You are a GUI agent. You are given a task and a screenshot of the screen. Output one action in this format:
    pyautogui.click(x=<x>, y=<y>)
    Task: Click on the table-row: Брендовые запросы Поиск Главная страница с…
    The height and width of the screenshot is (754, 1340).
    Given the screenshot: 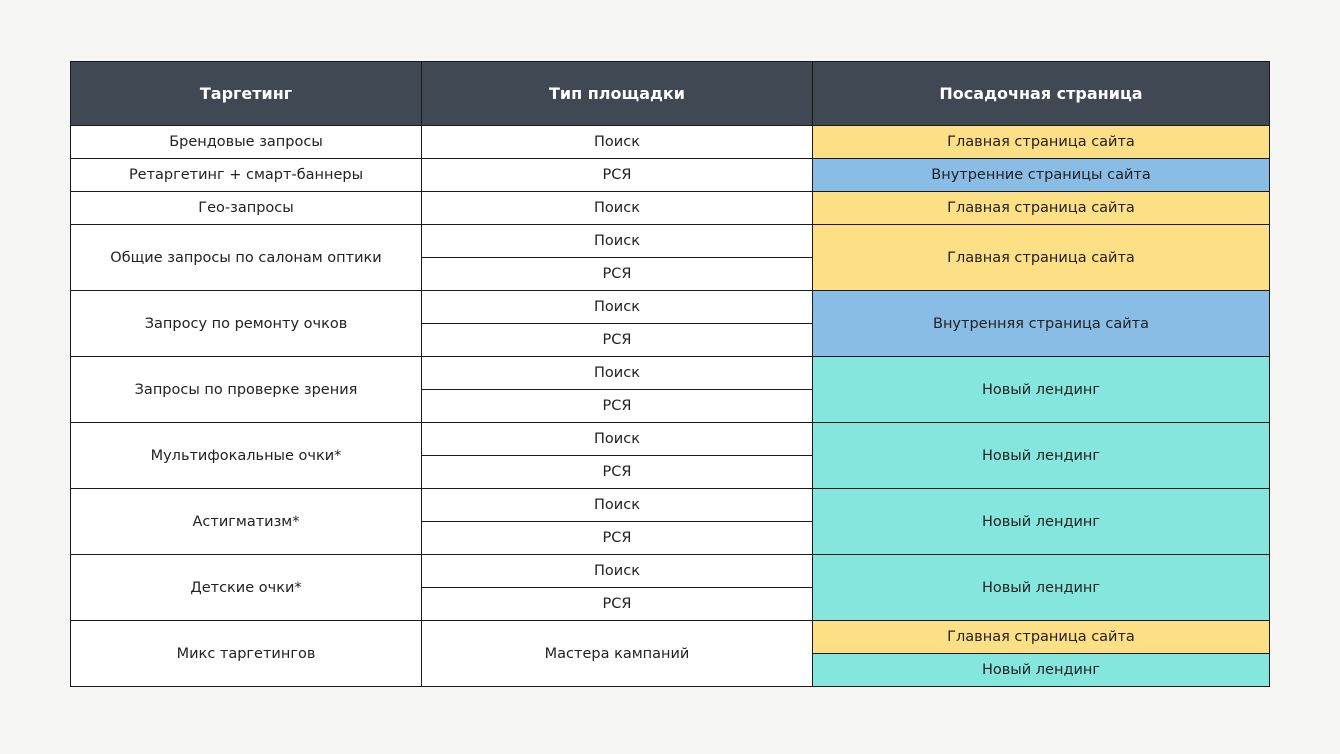 What is the action you would take?
    pyautogui.click(x=670, y=142)
    